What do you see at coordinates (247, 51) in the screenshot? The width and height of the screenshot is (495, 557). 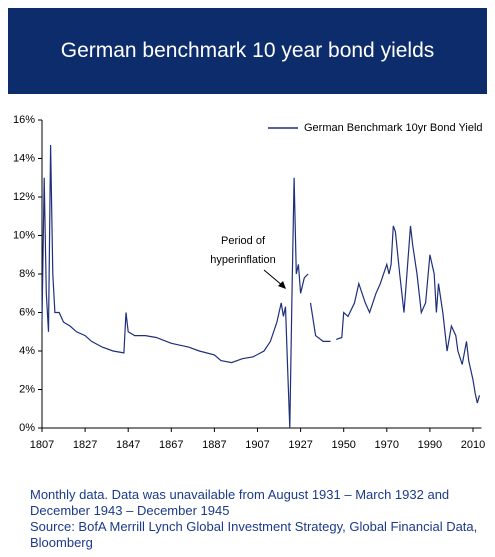 I see `chart-title: German benchmark 10 year bond yields` at bounding box center [247, 51].